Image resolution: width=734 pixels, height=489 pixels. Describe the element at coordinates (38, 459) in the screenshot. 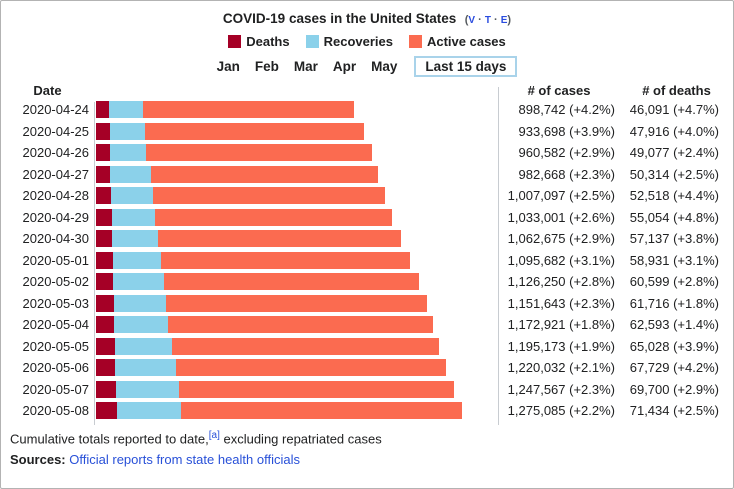

I see `sources-label: Sources:` at that location.